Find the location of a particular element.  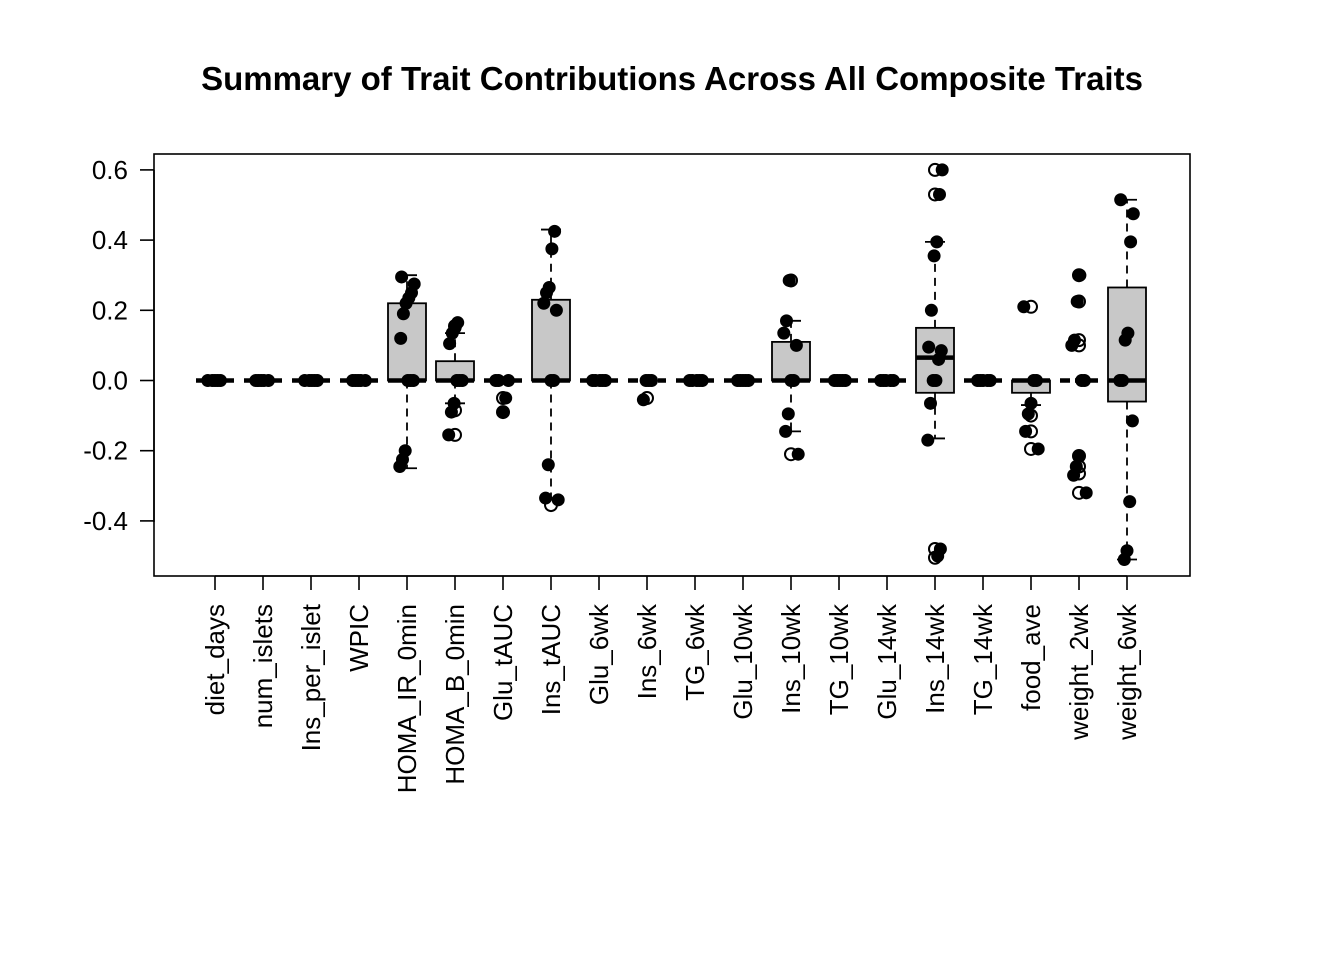

x-tick-label: TG_14wk is located at coordinates (983, 659).